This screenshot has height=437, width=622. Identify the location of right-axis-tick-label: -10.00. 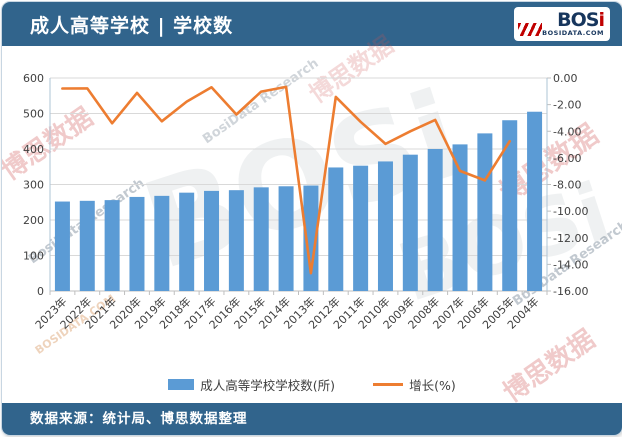
(570, 211).